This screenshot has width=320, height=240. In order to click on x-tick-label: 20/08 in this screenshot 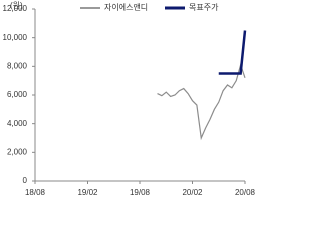, I will do `click(245, 192)`.